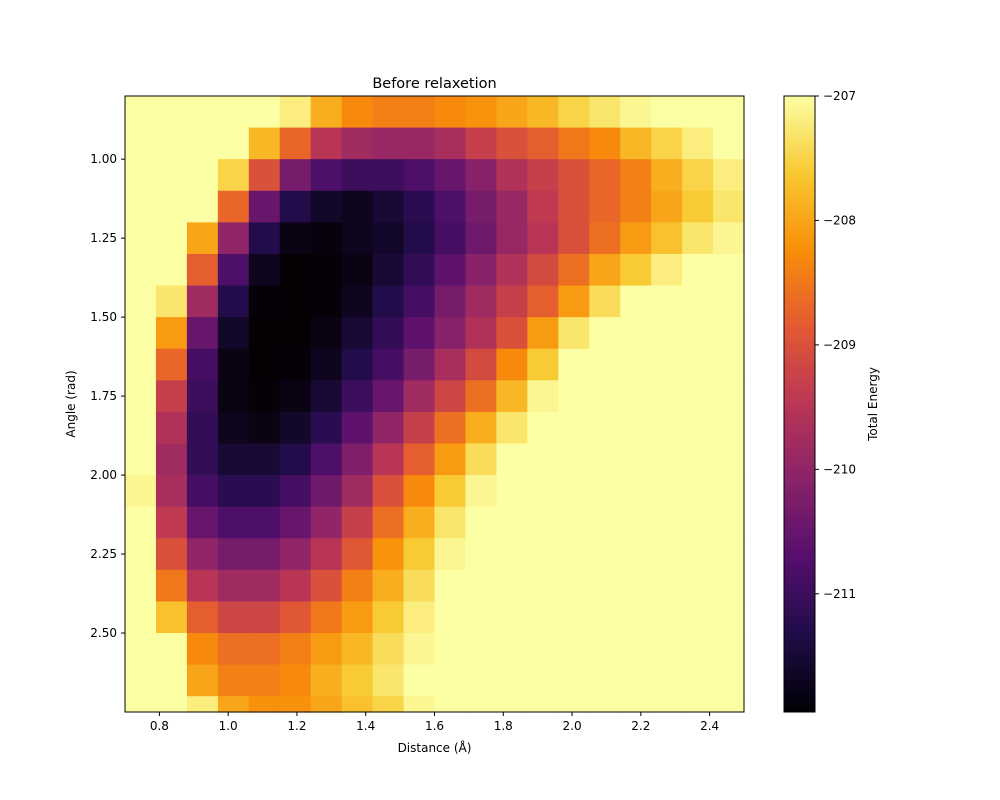 The width and height of the screenshot is (1000, 800). Describe the element at coordinates (434, 84) in the screenshot. I see `chart-title: Before relaxetion` at that location.